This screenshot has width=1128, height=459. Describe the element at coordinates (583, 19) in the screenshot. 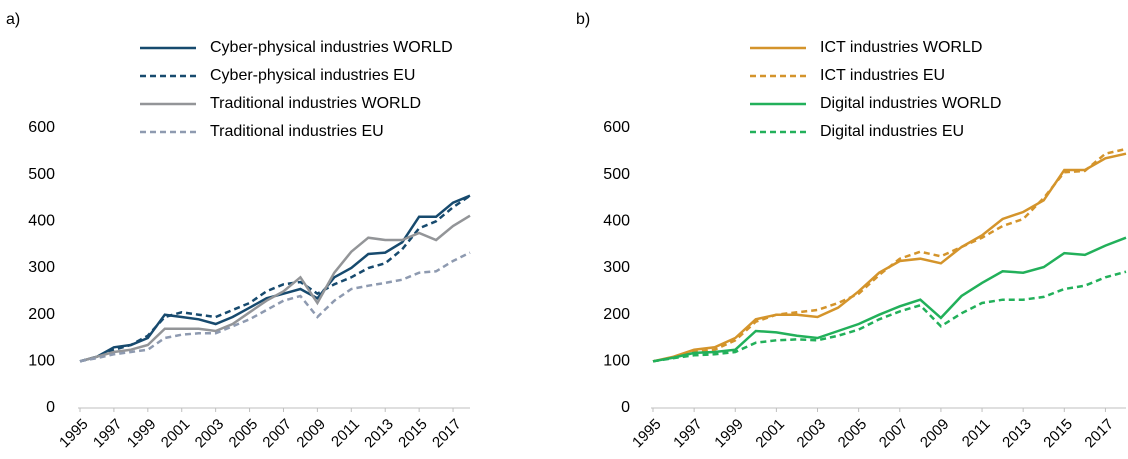

I see `panel-label: b)` at that location.